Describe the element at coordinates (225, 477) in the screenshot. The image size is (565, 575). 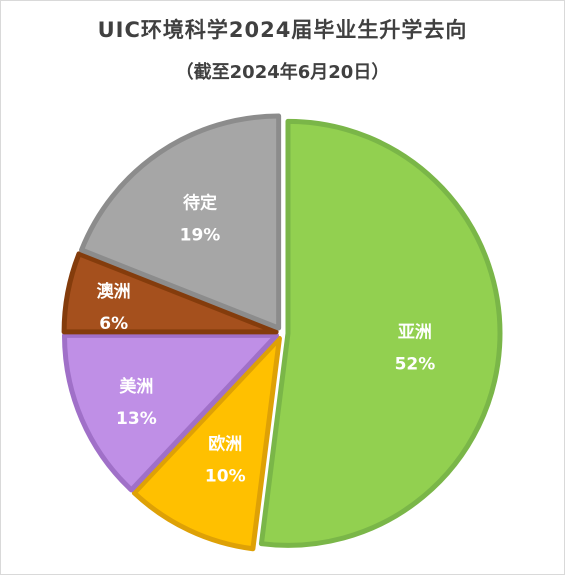
I see `slice-percent-label: 10%` at that location.